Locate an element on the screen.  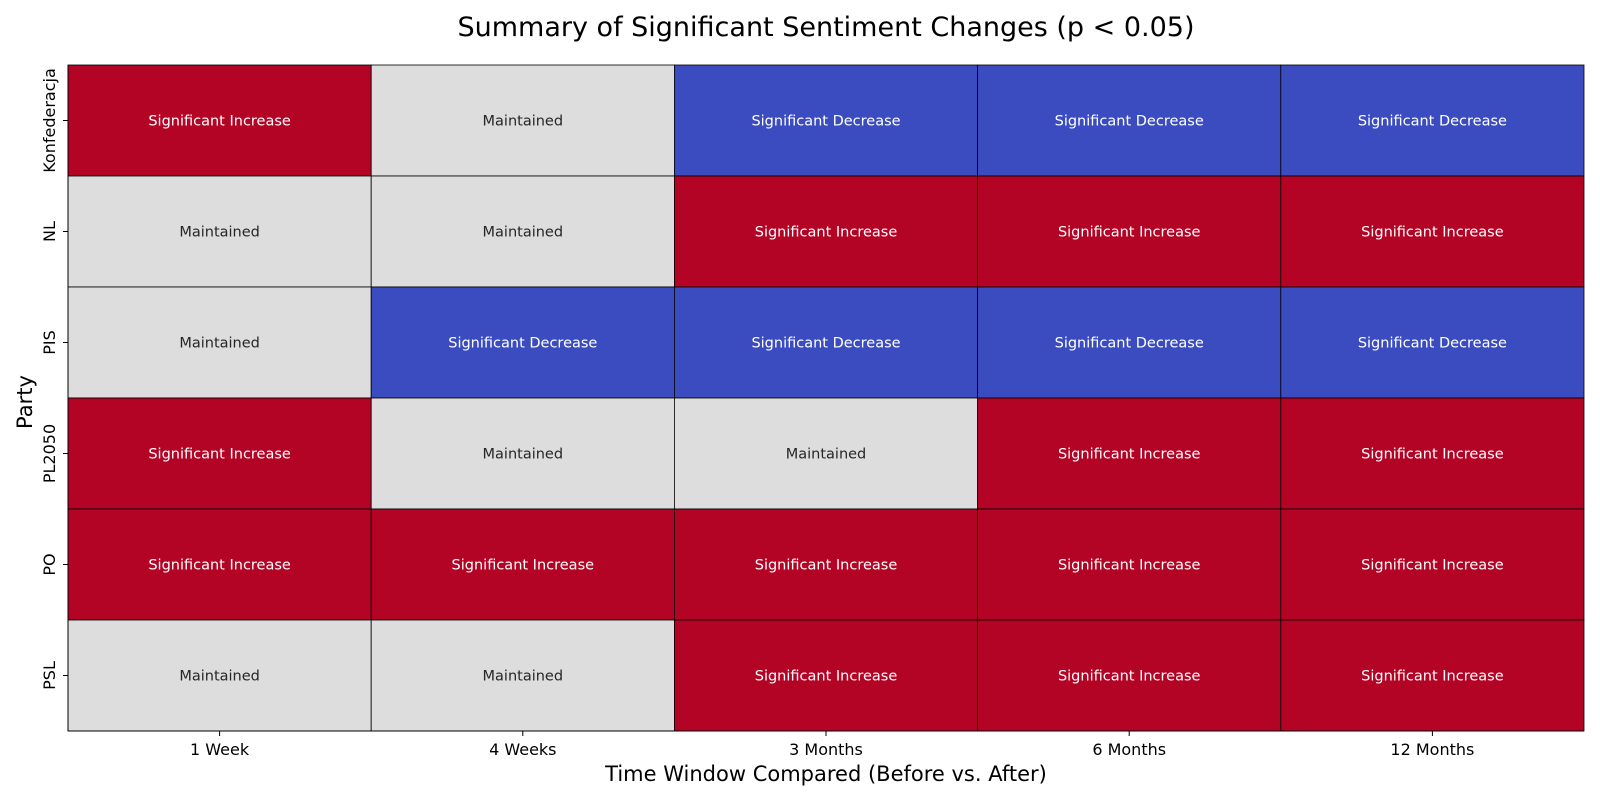
cell-label-pis-4-weeks: Significant Decrease is located at coordinates (522, 344).